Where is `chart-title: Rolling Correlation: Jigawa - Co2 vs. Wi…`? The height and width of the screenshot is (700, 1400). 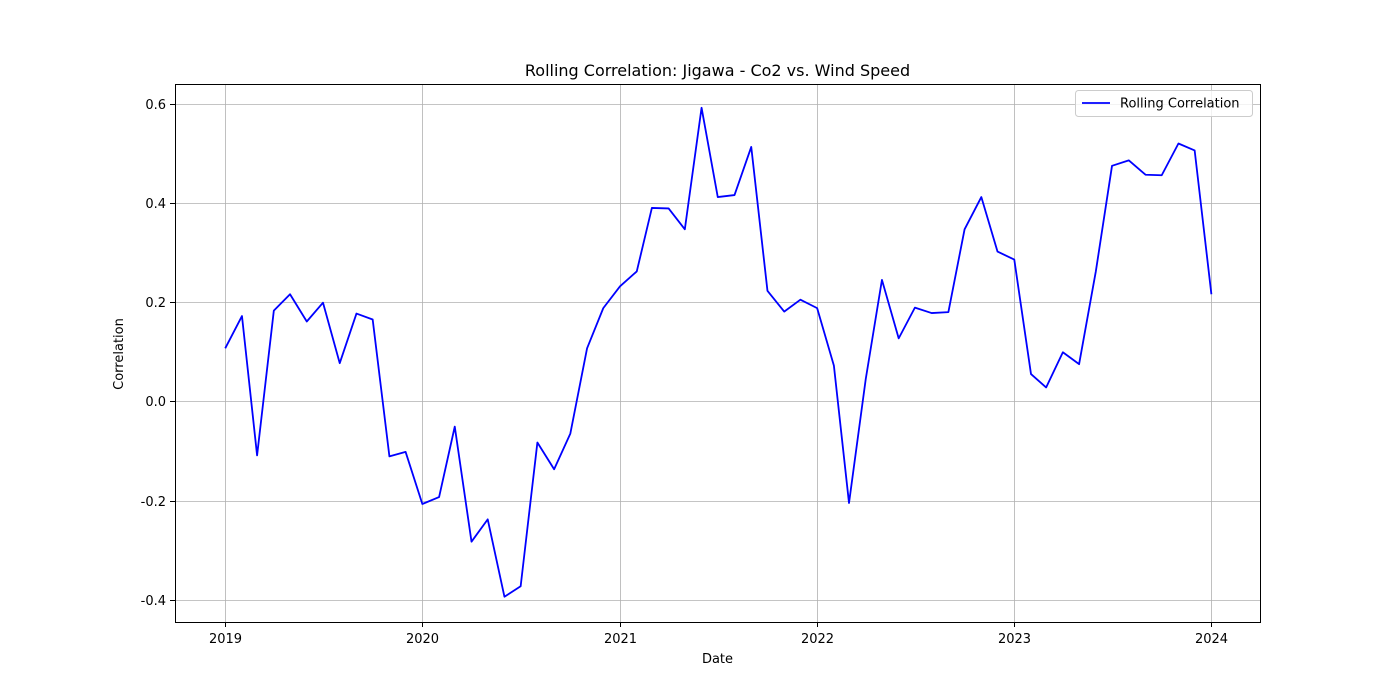 chart-title: Rolling Correlation: Jigawa - Co2 vs. Wi… is located at coordinates (717, 70).